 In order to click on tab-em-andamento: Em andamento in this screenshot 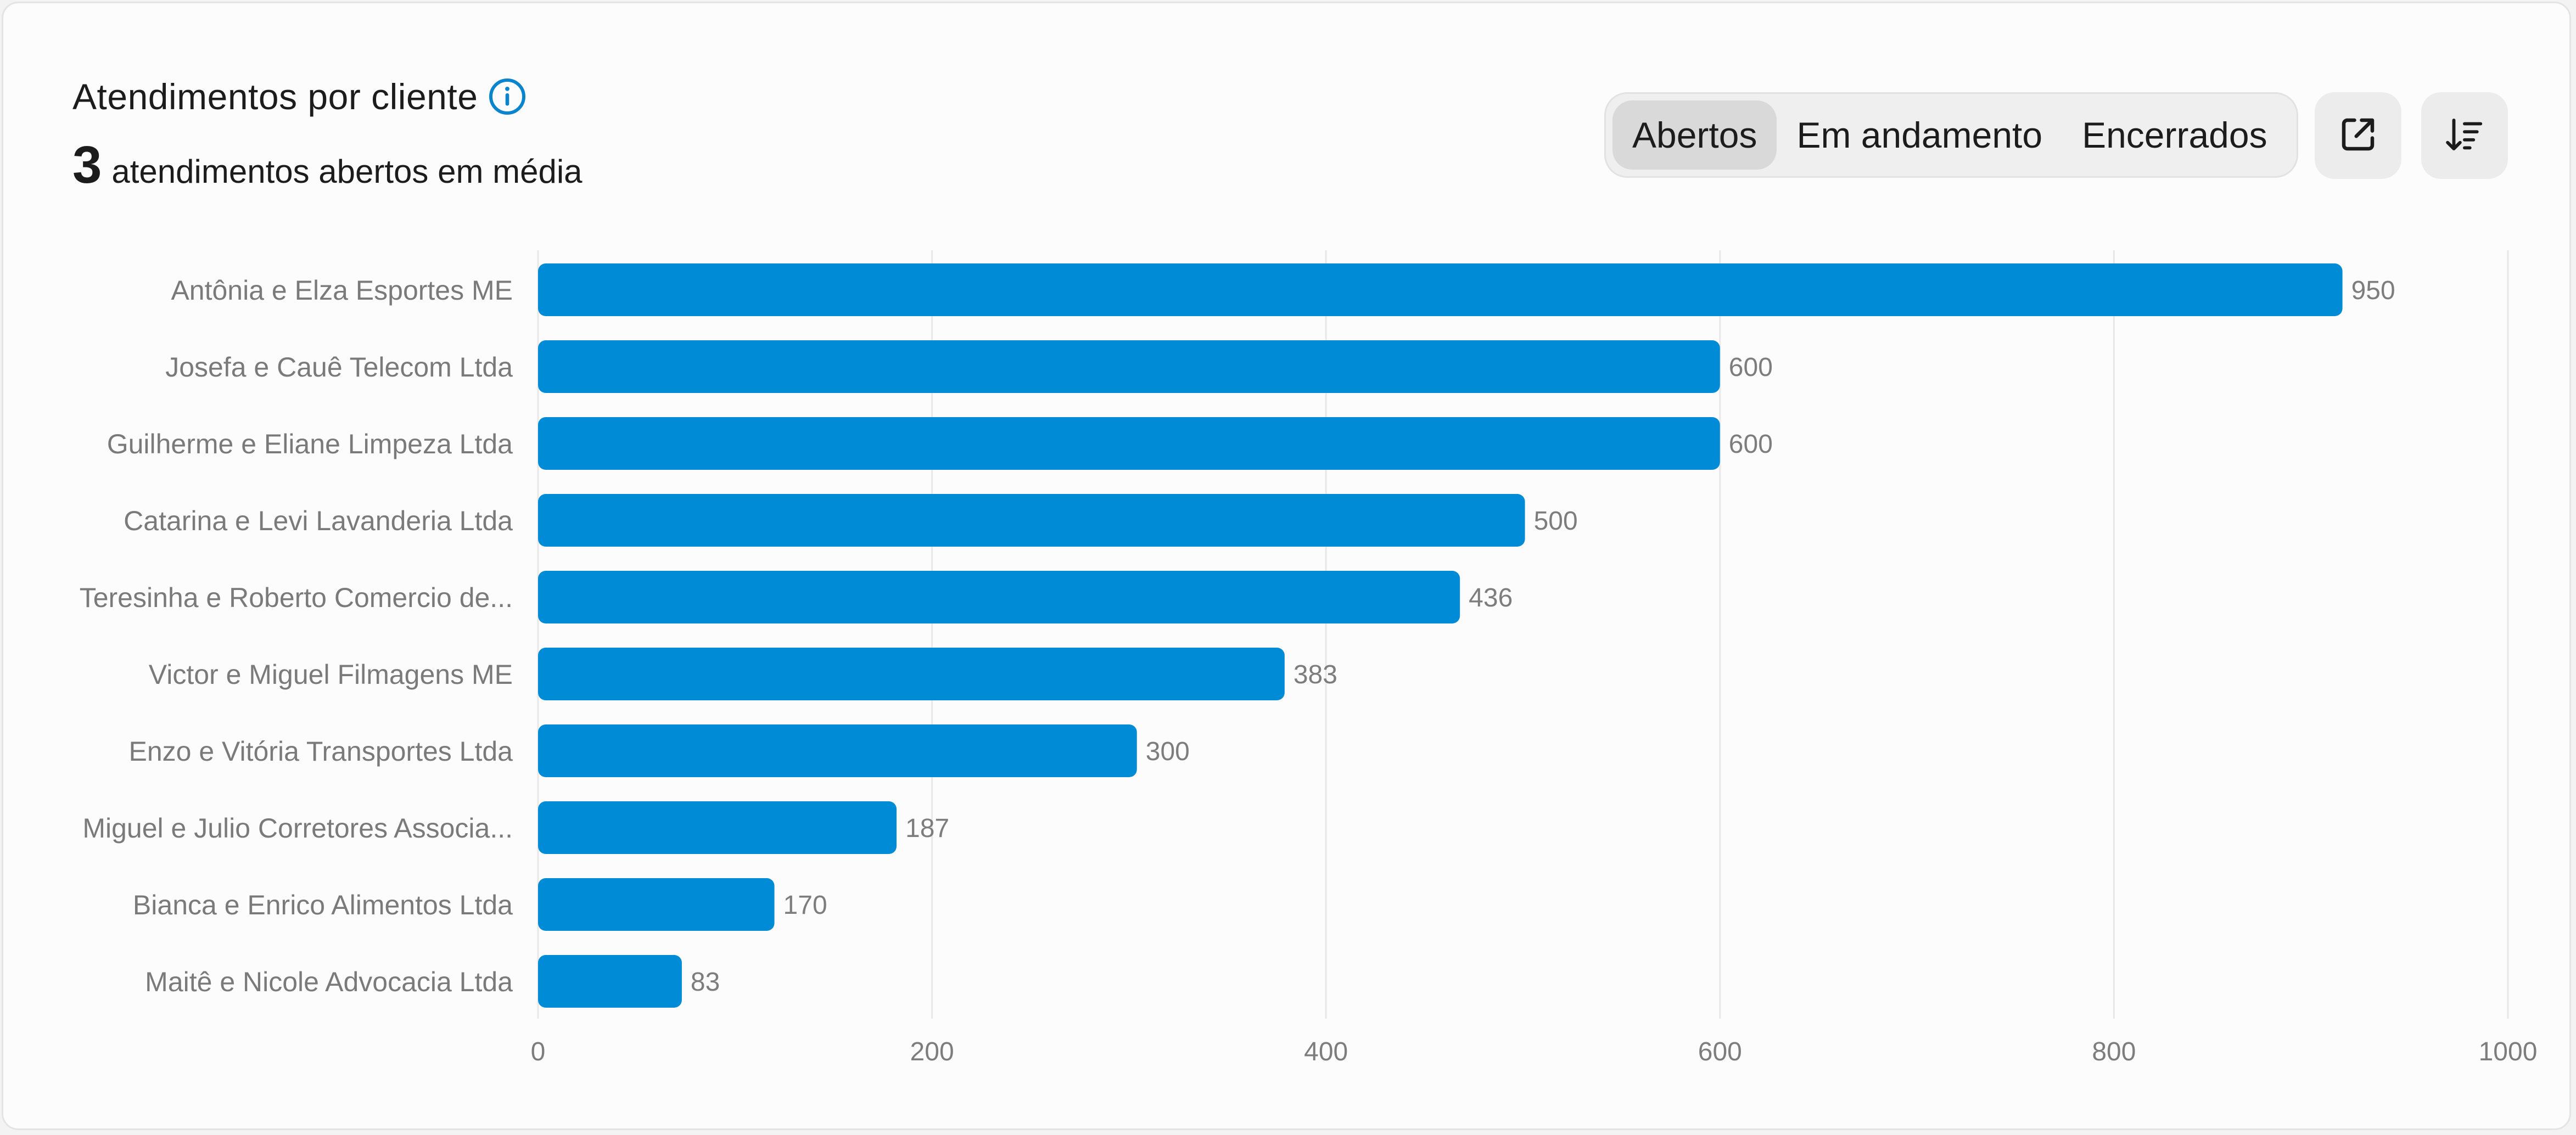, I will do `click(1919, 135)`.